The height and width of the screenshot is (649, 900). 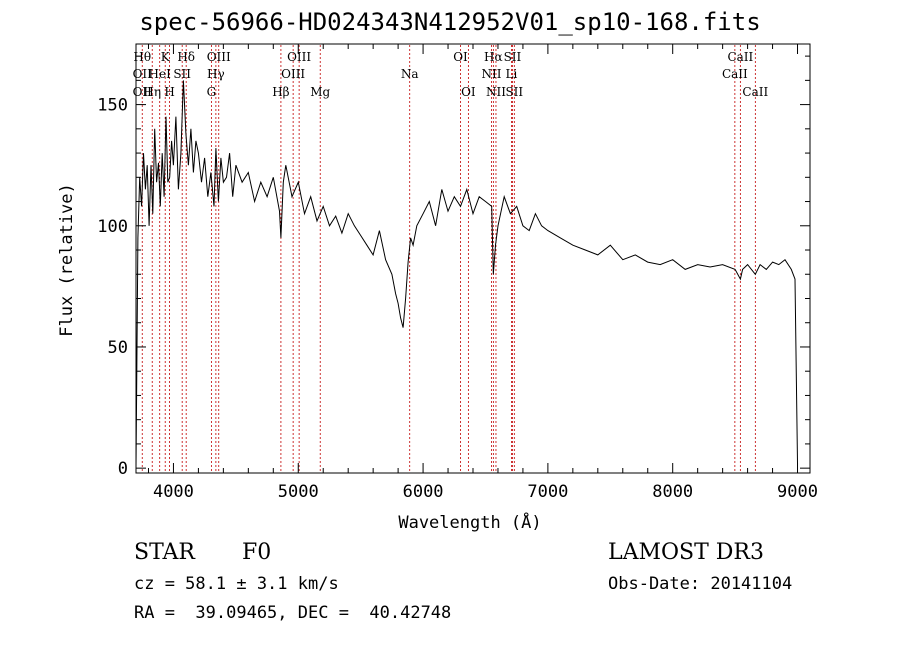 What do you see at coordinates (112, 227) in the screenshot?
I see `y-tick-label: 100` at bounding box center [112, 227].